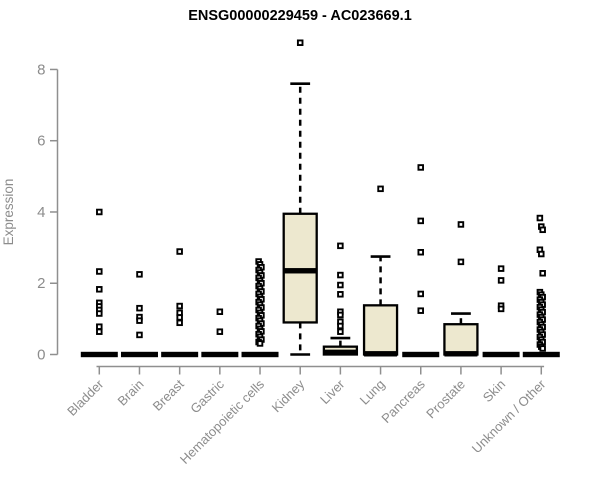 The image size is (600, 500). What do you see at coordinates (381, 354) in the screenshot?
I see `median-lung` at bounding box center [381, 354].